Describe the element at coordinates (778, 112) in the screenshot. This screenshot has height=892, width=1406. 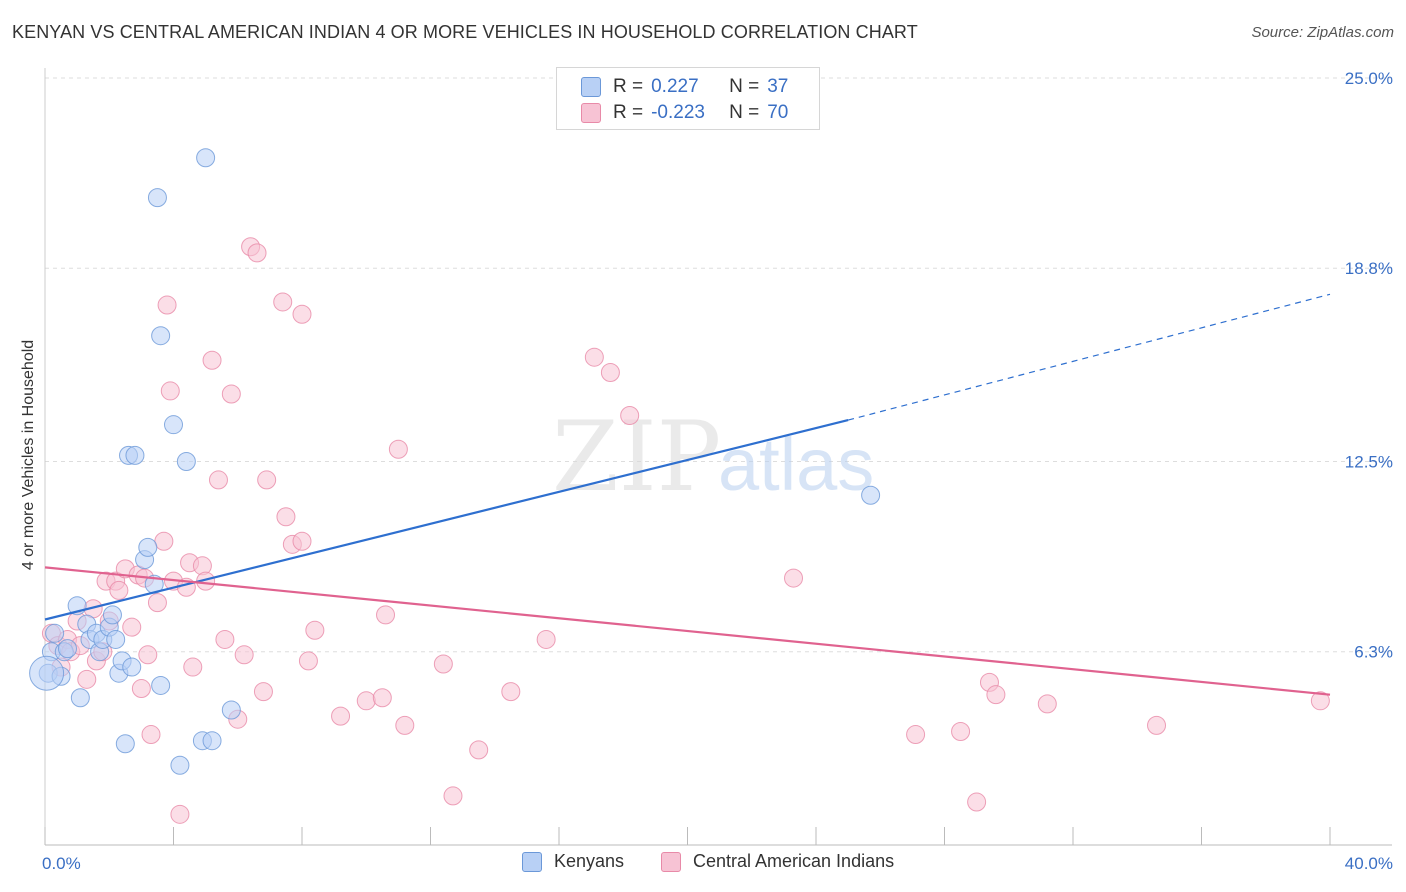
I see `legend-n-value: 70` at that location.